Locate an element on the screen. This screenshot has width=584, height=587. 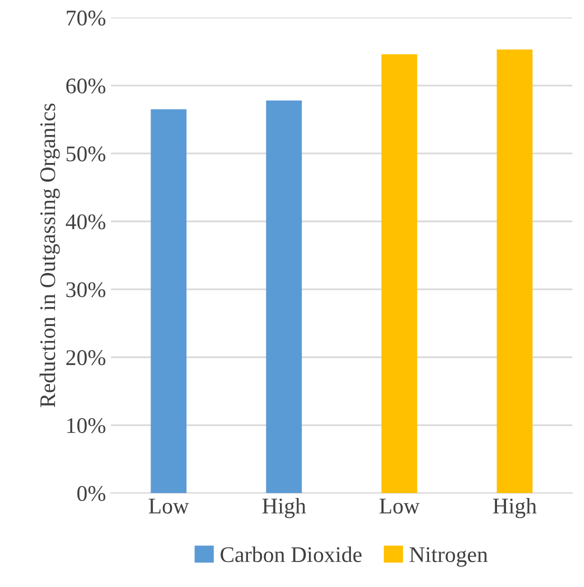
y-tick-label: 70% is located at coordinates (86, 18).